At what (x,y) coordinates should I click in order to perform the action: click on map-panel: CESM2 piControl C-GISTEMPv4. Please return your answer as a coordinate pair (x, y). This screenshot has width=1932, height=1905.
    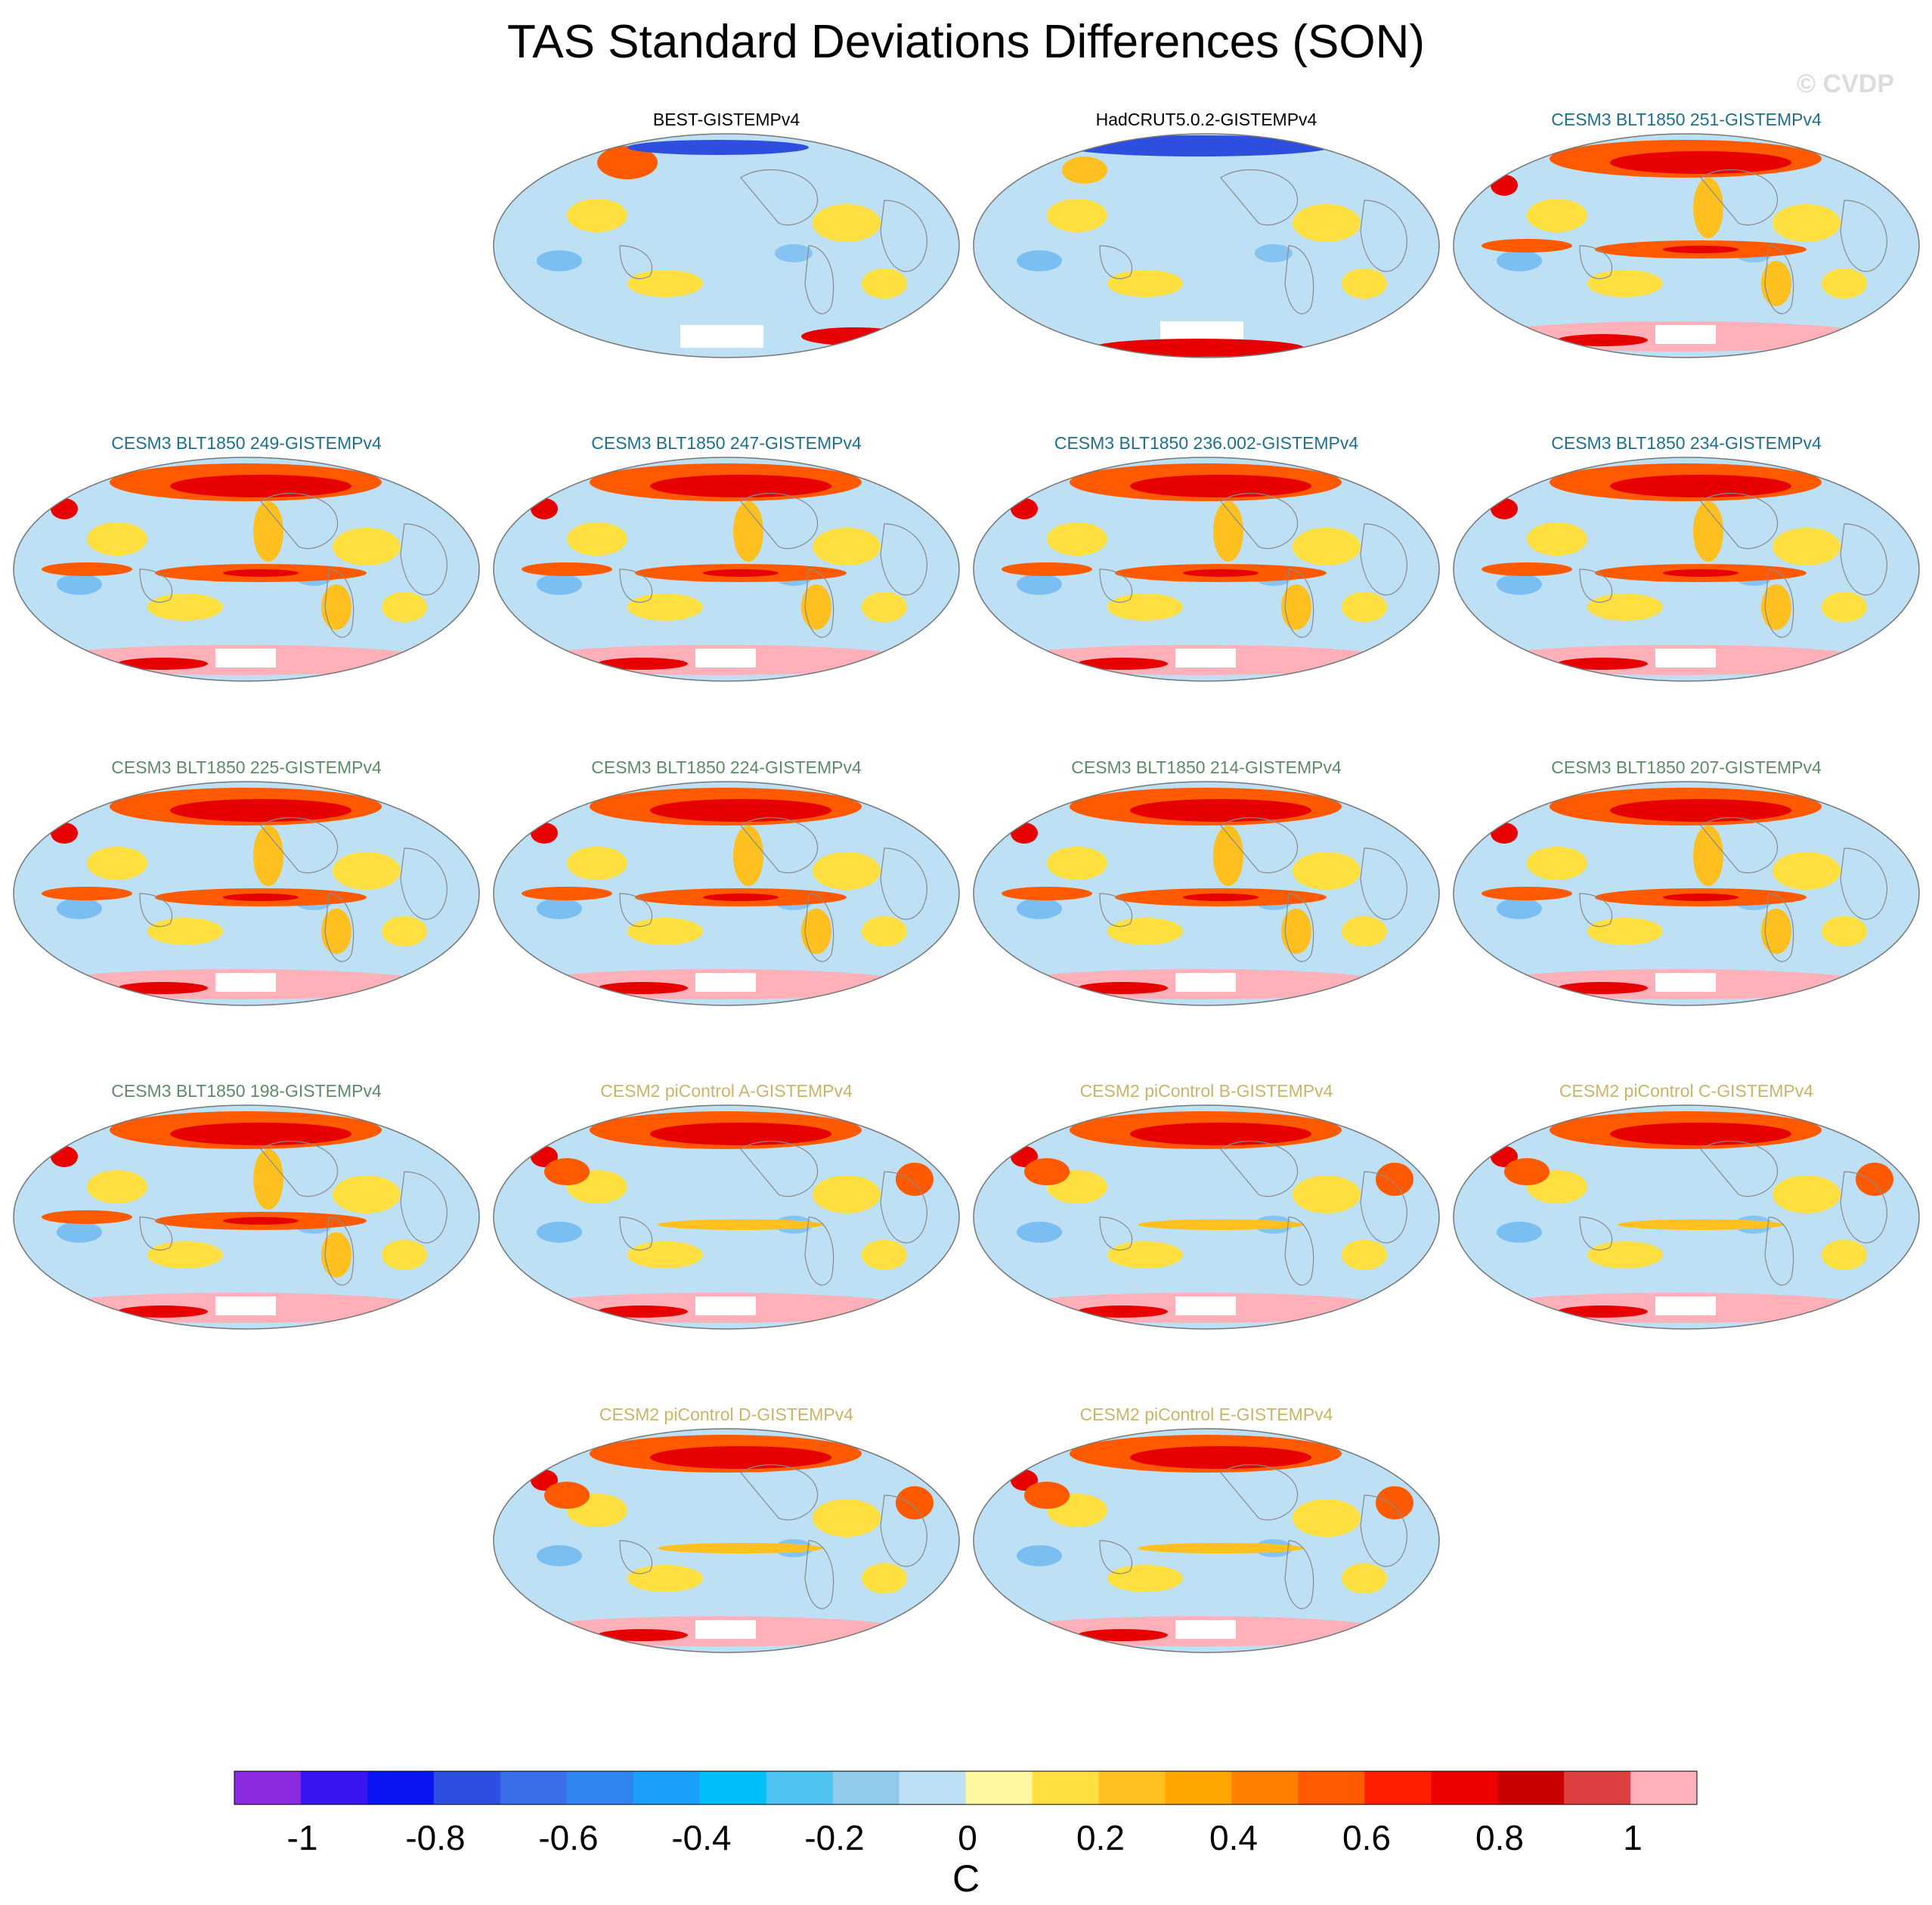
    Looking at the image, I should click on (1686, 1240).